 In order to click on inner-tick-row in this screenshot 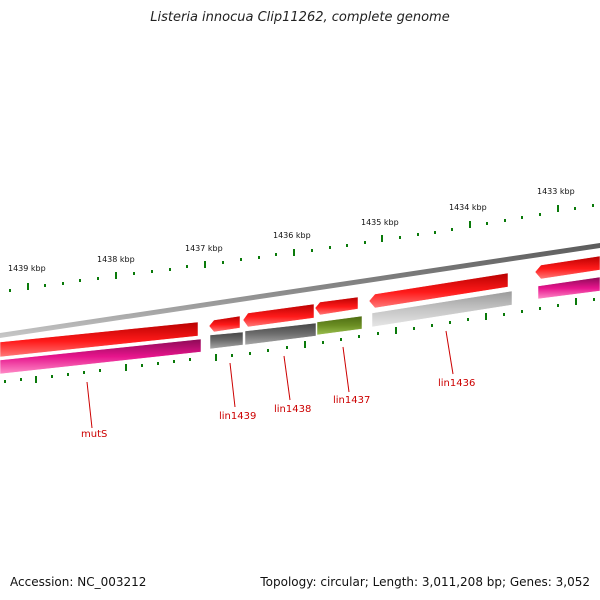, I will do `click(299, 340)`.